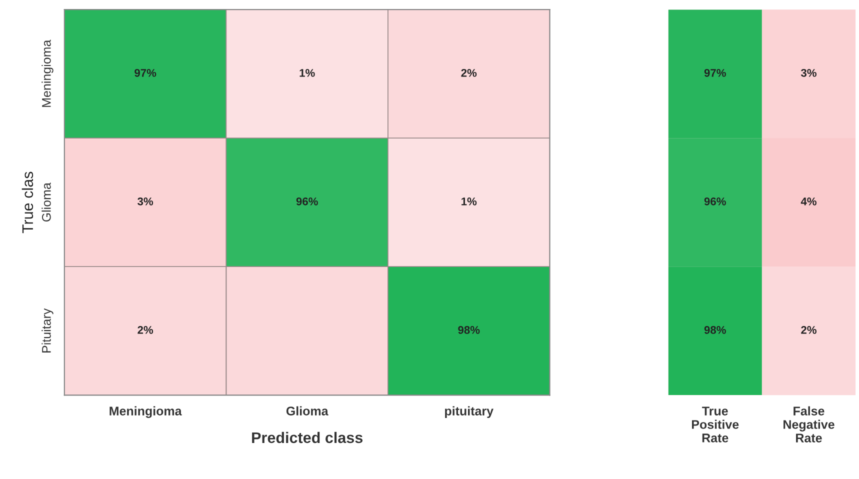  Describe the element at coordinates (809, 424) in the screenshot. I see `x-tick-label: False Negative Rate` at that location.